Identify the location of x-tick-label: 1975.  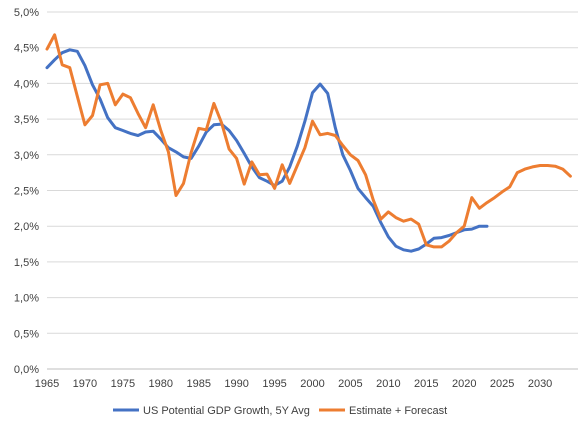
(123, 384).